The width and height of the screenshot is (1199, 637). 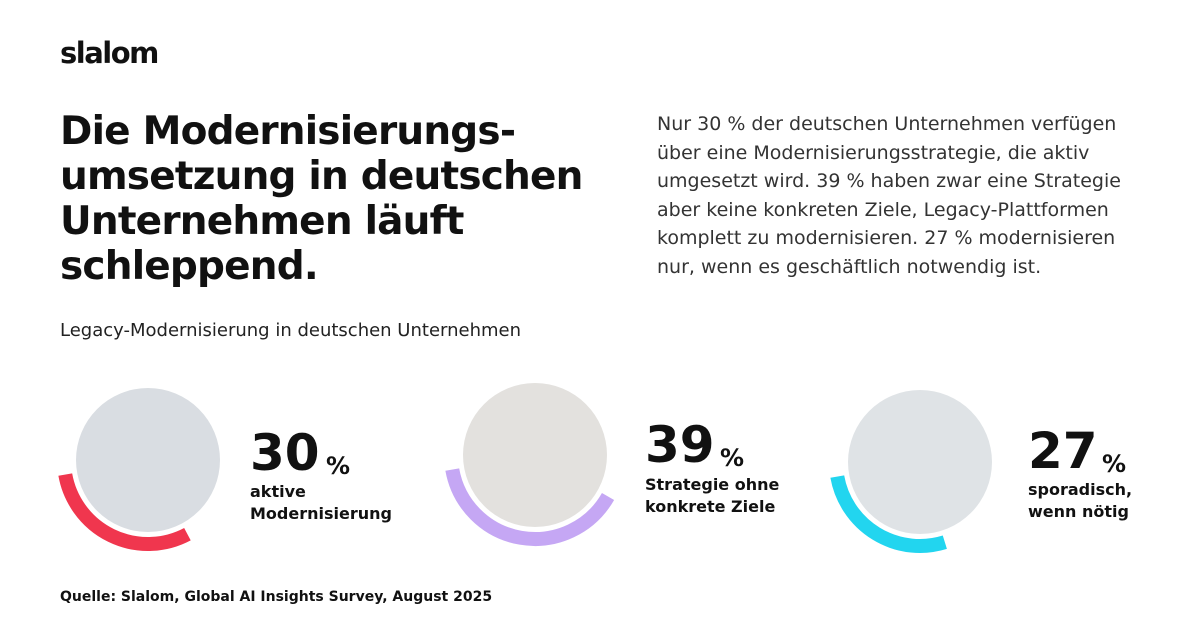 I want to click on headline-line: Unternehmen läuft, so click(x=262, y=221).